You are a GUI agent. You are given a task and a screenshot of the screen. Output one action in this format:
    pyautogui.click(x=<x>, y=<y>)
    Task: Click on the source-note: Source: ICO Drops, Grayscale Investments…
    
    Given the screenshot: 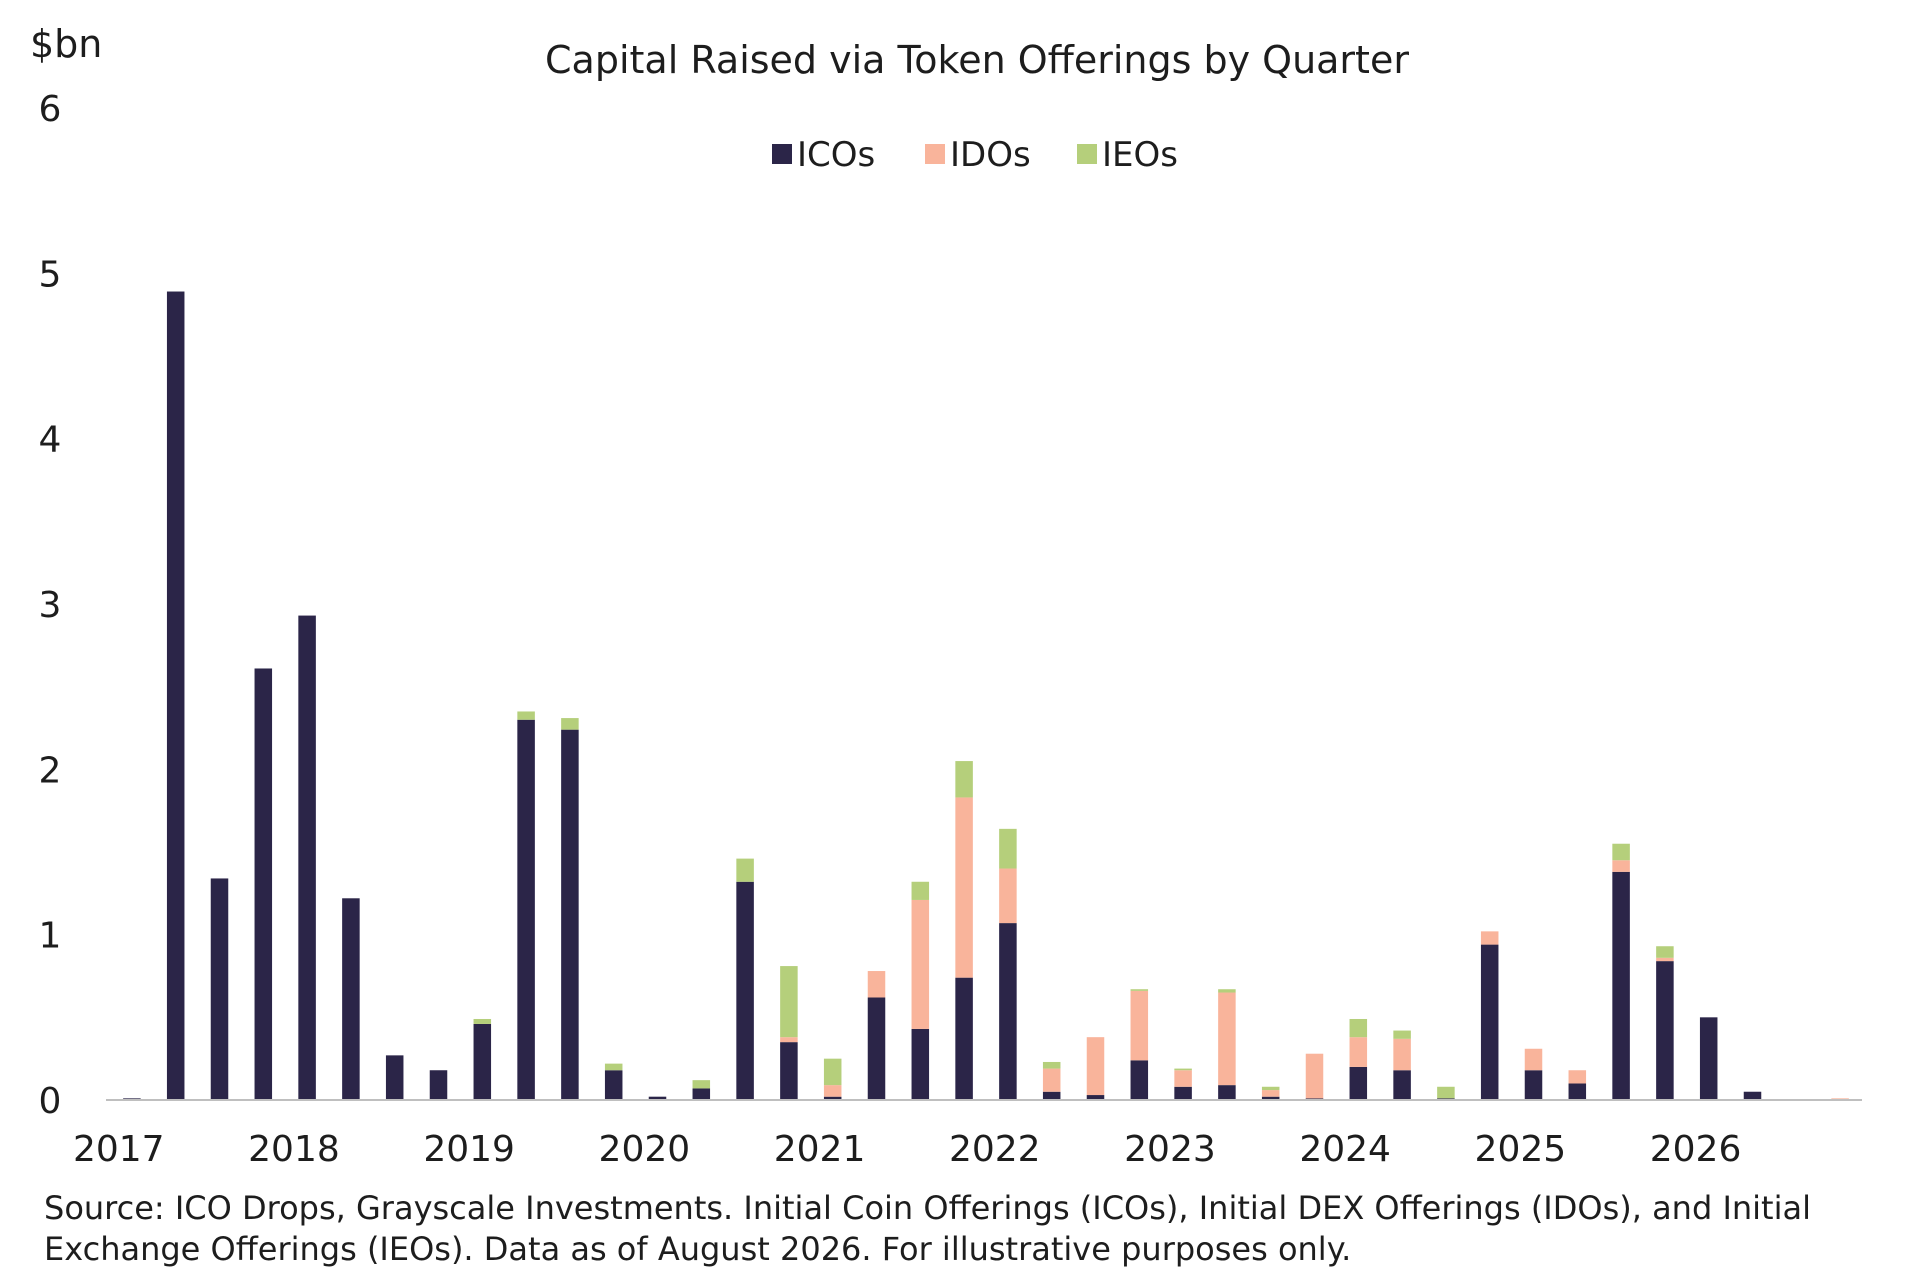 What is the action you would take?
    pyautogui.click(x=964, y=1229)
    